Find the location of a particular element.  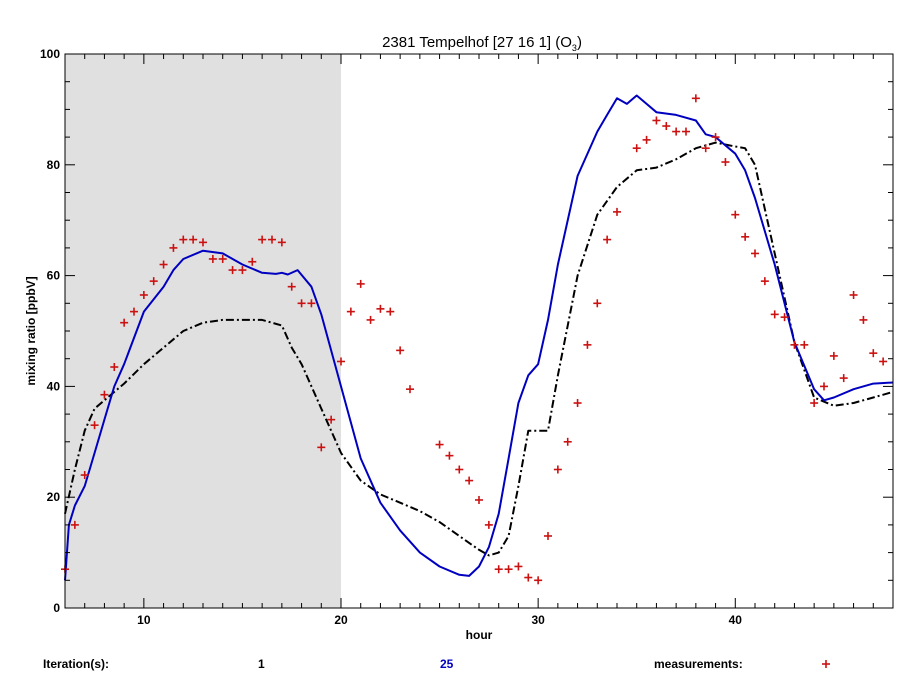

y-tick-label: 20 is located at coordinates (54, 497).